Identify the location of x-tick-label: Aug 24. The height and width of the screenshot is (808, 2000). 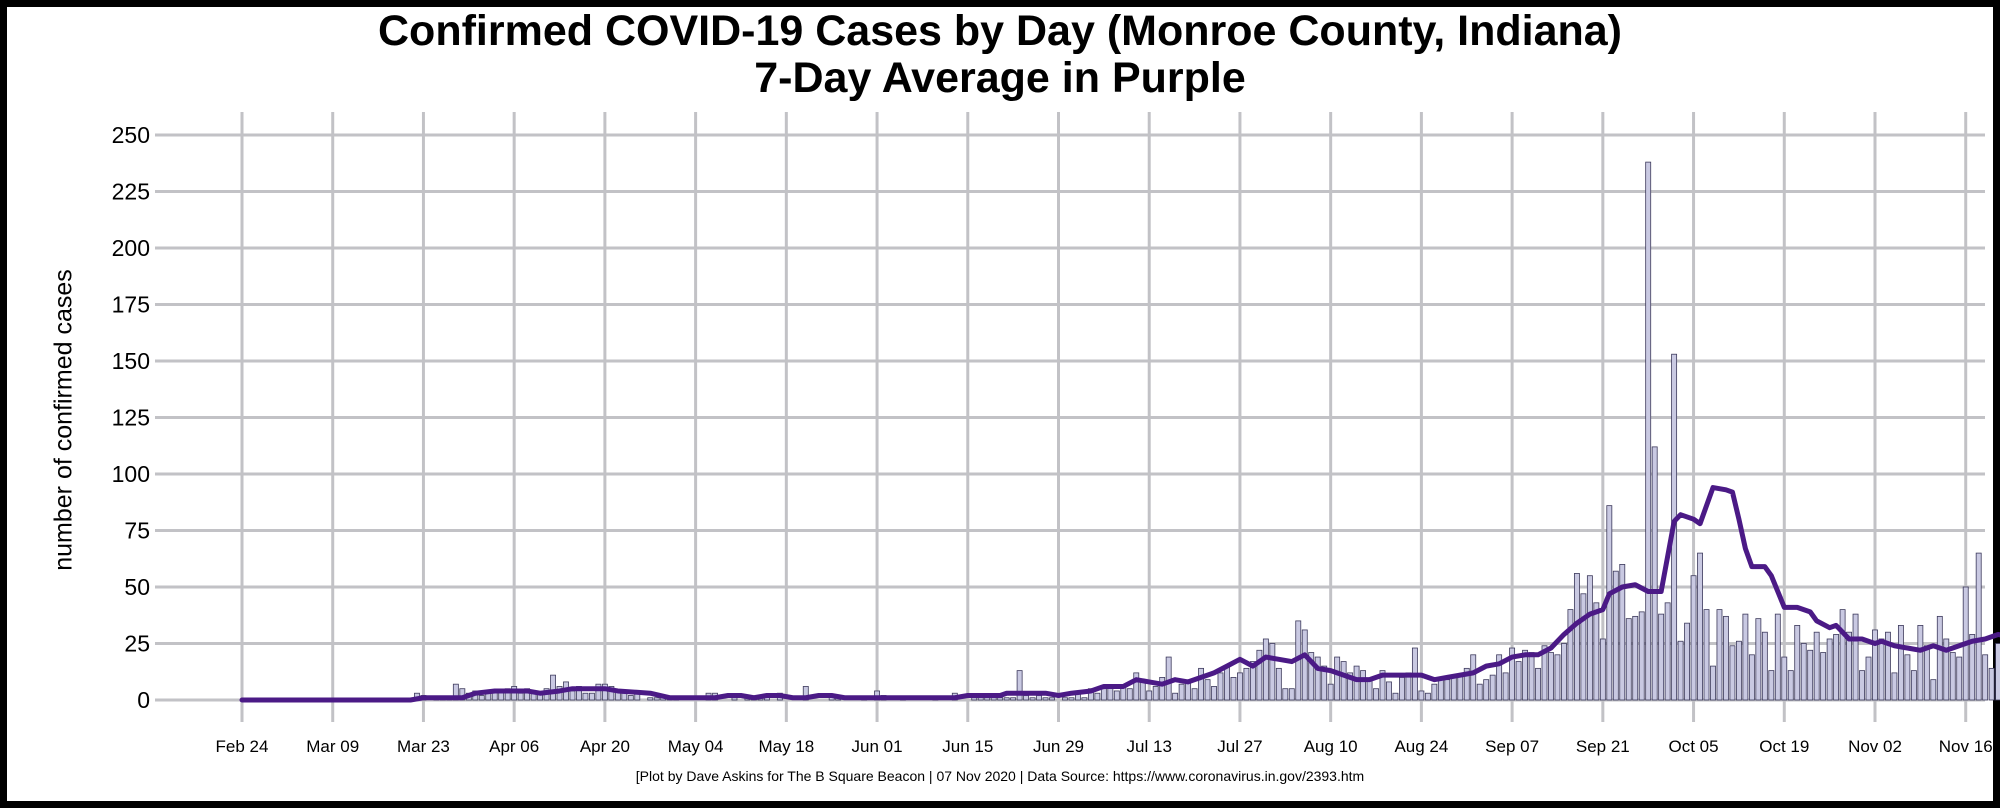
(1421, 746).